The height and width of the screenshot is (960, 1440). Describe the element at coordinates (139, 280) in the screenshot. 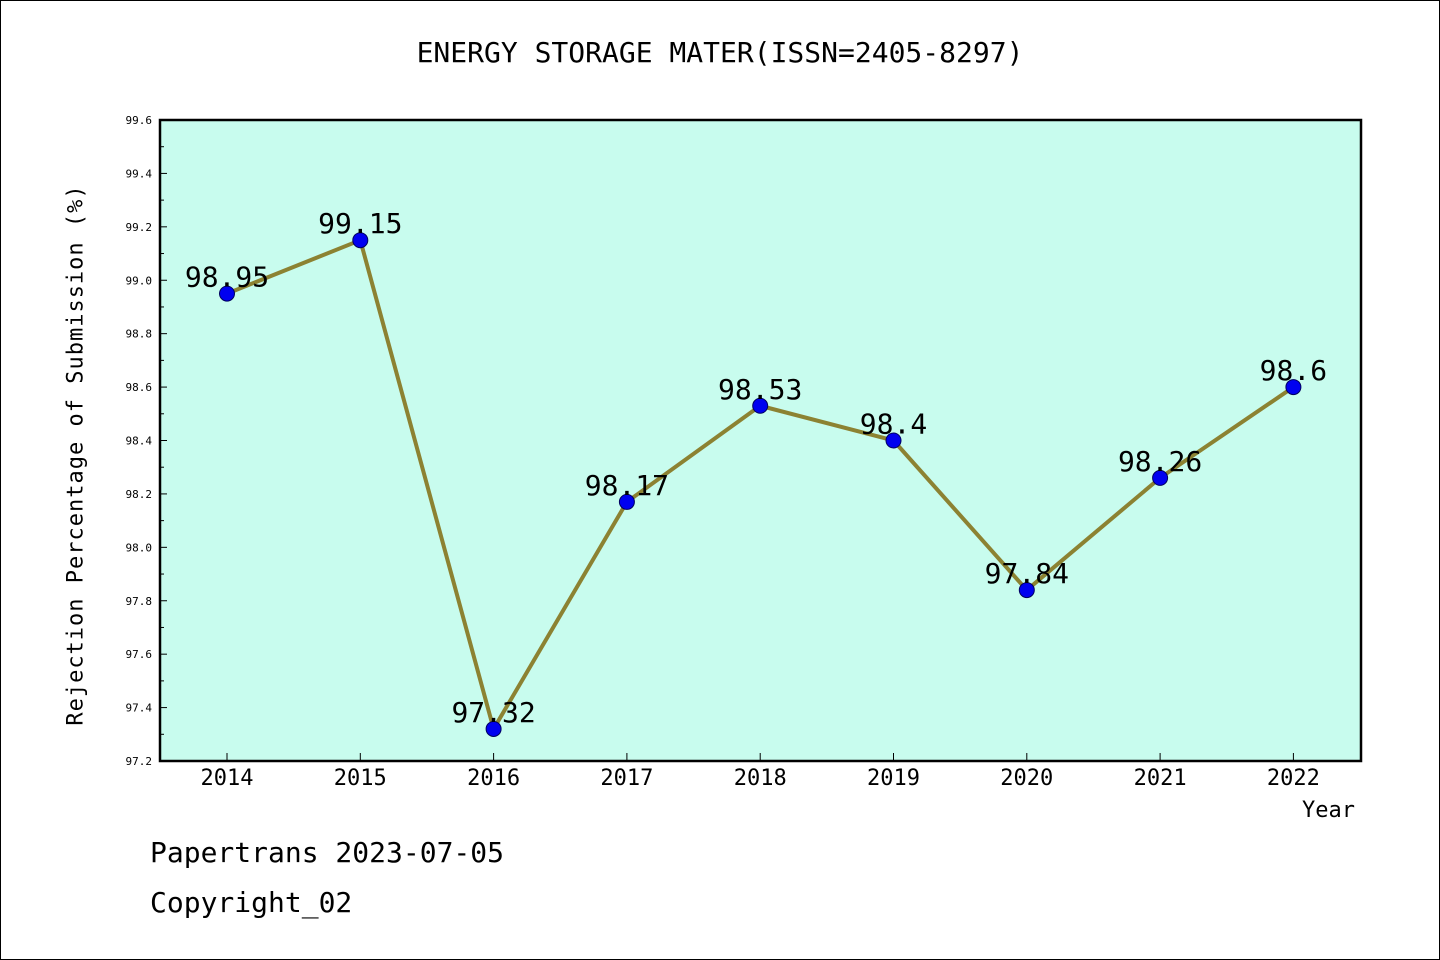

I see `y-tick-label: 99.0` at that location.